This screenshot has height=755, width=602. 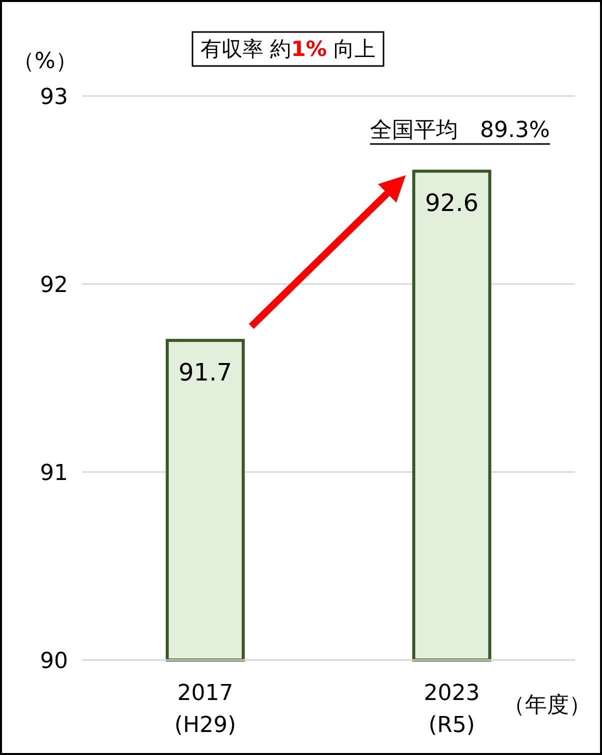 I want to click on x-tick-label: 2023 (R5), so click(x=452, y=709).